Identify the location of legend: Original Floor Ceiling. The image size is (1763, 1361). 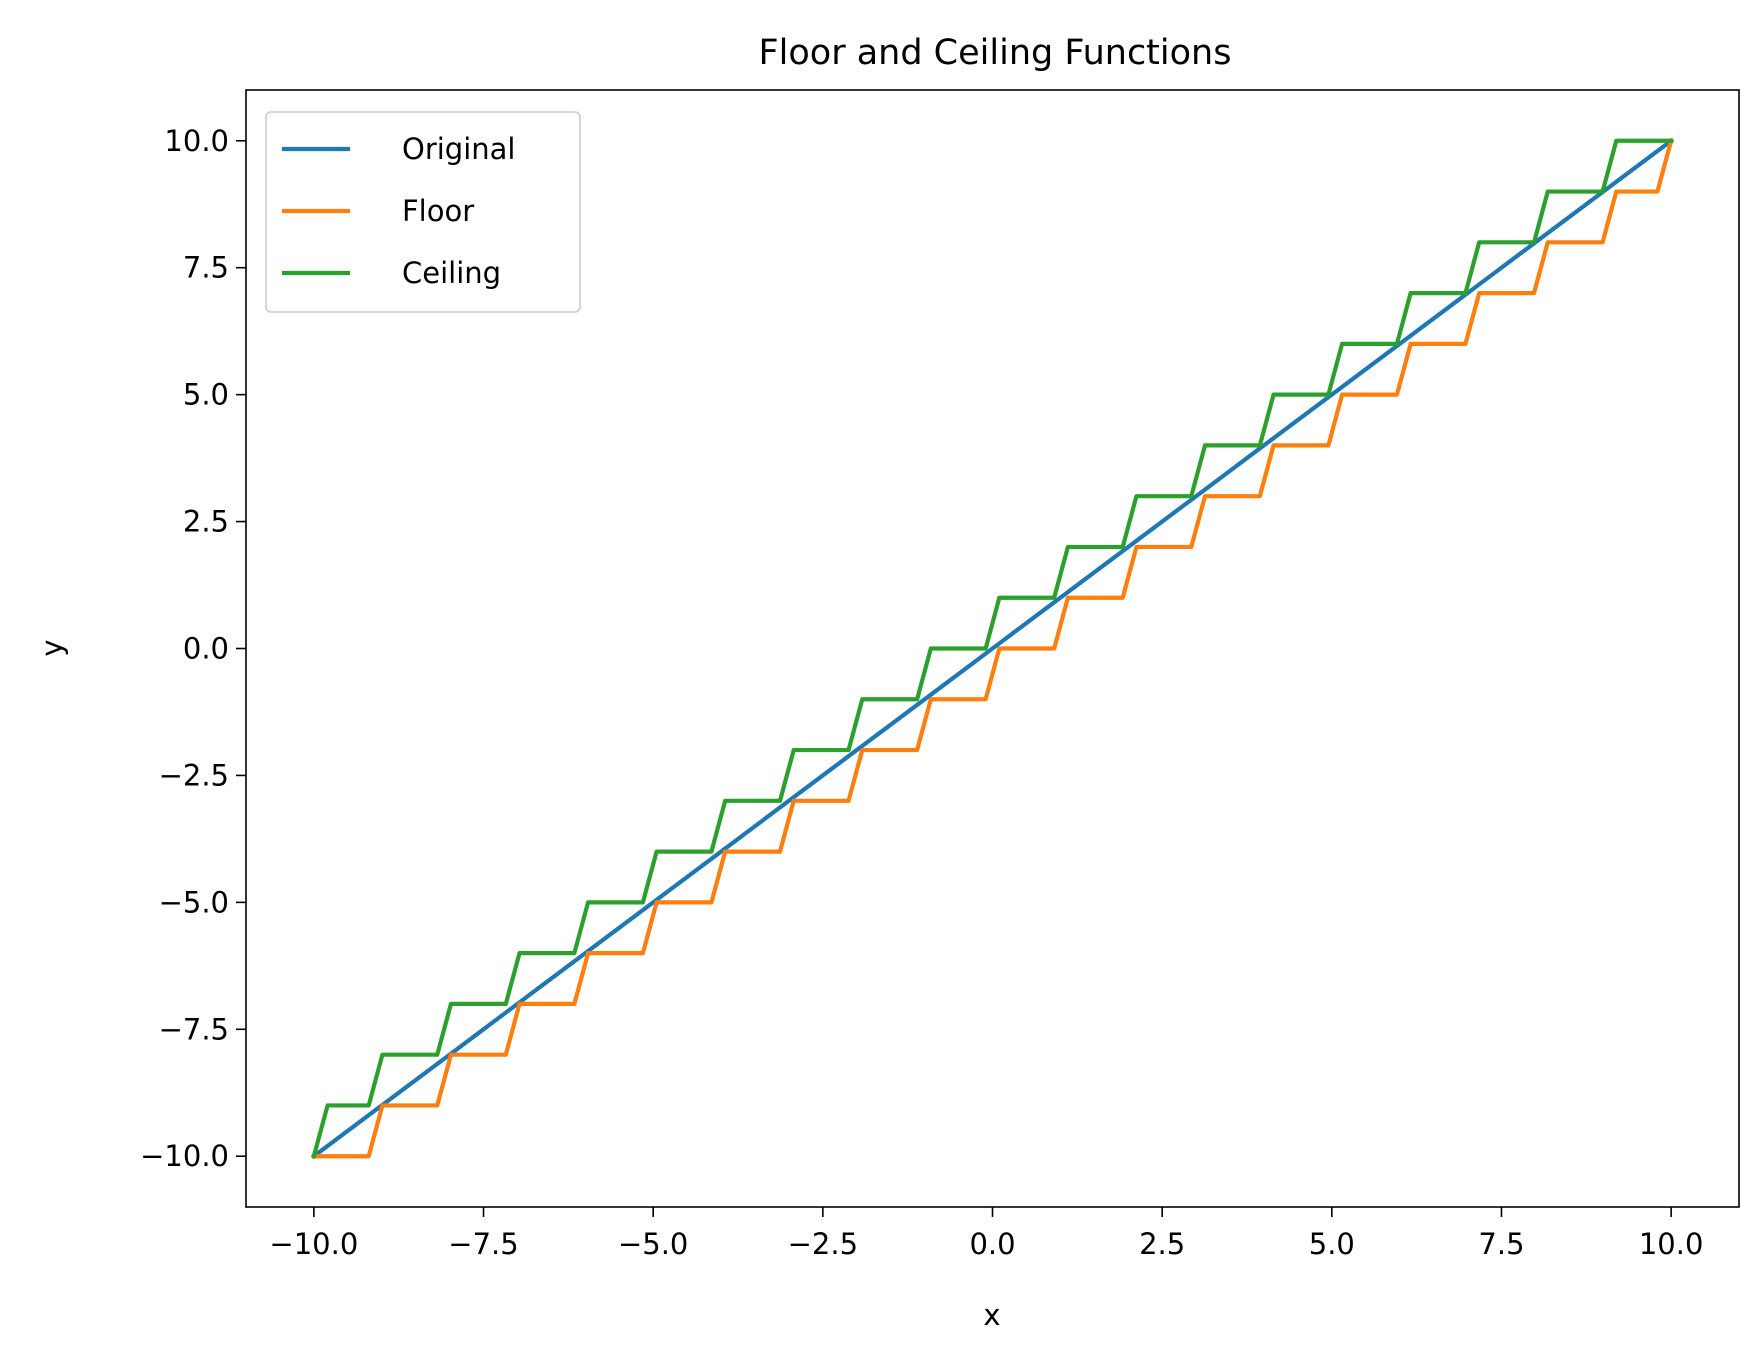
(423, 212).